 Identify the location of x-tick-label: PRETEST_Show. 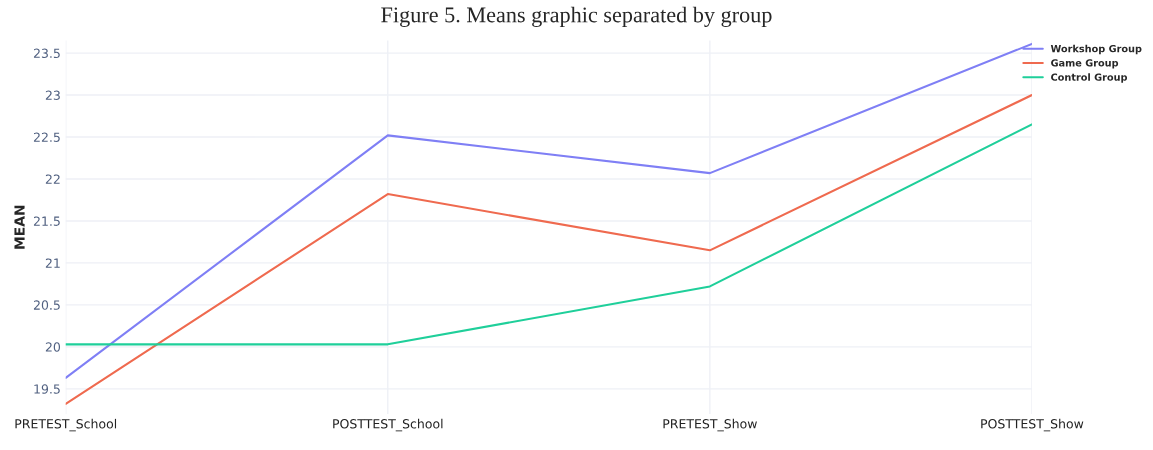
(710, 425).